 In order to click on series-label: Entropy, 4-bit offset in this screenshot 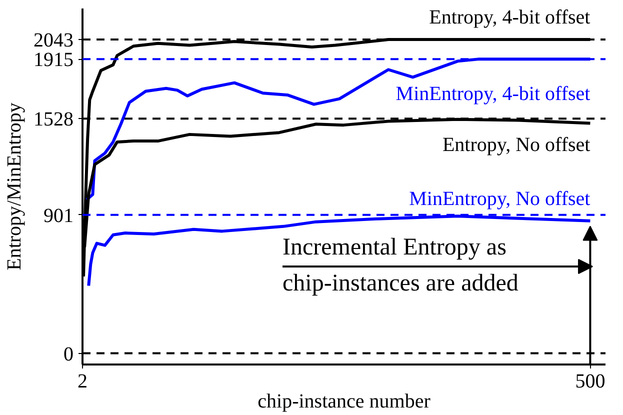, I will do `click(510, 17)`.